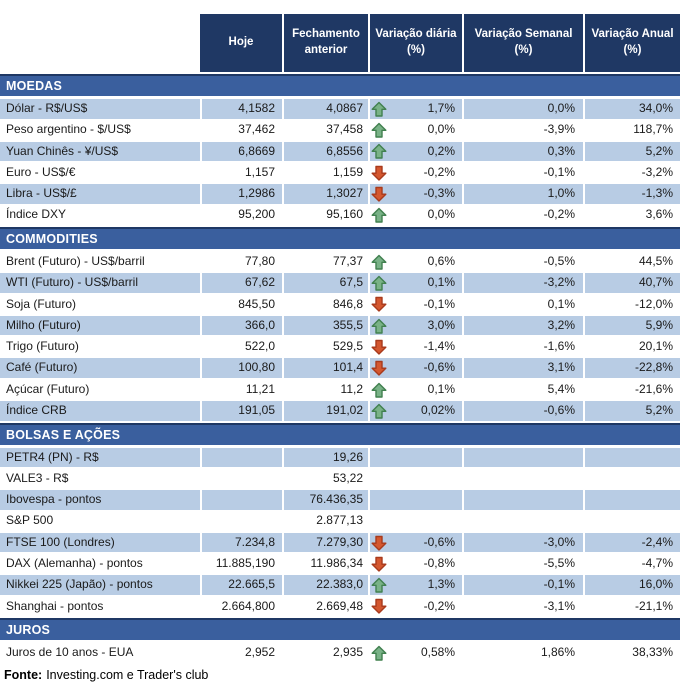  I want to click on hoje-value: 522,0, so click(241, 347).